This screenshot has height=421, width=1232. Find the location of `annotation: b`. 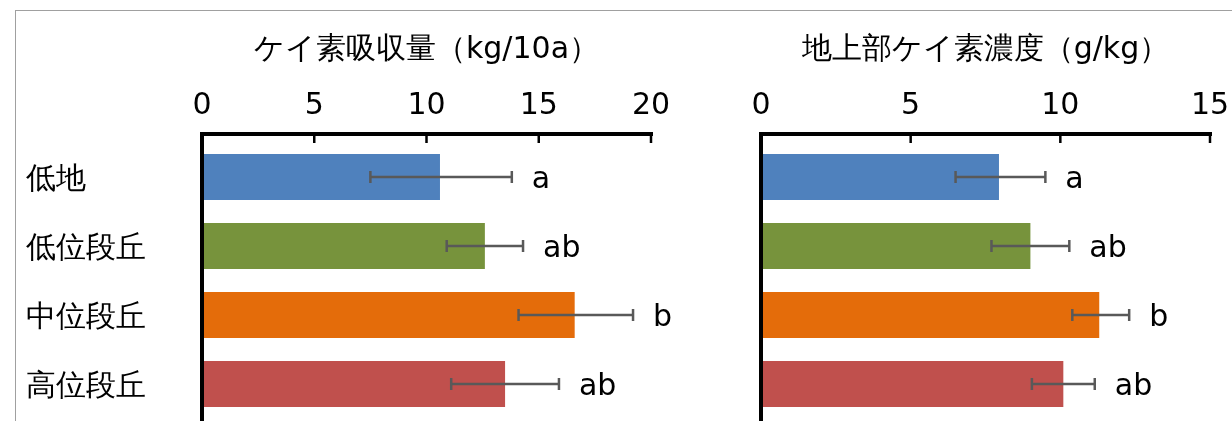

annotation: b is located at coordinates (1159, 315).